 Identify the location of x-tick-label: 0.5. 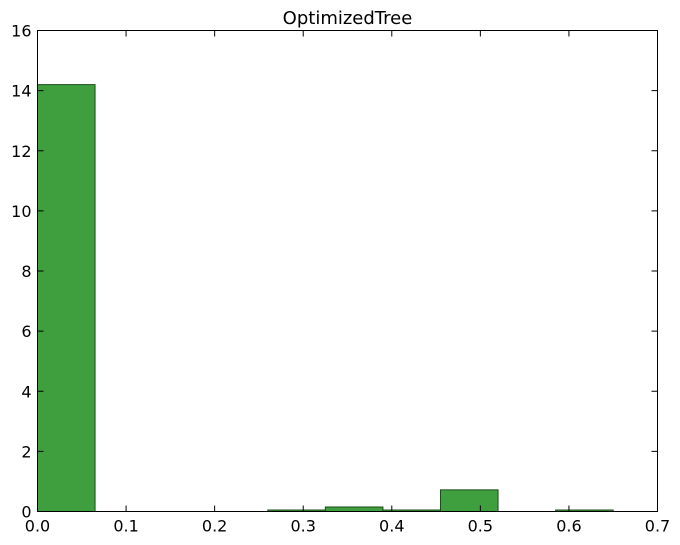
(480, 526).